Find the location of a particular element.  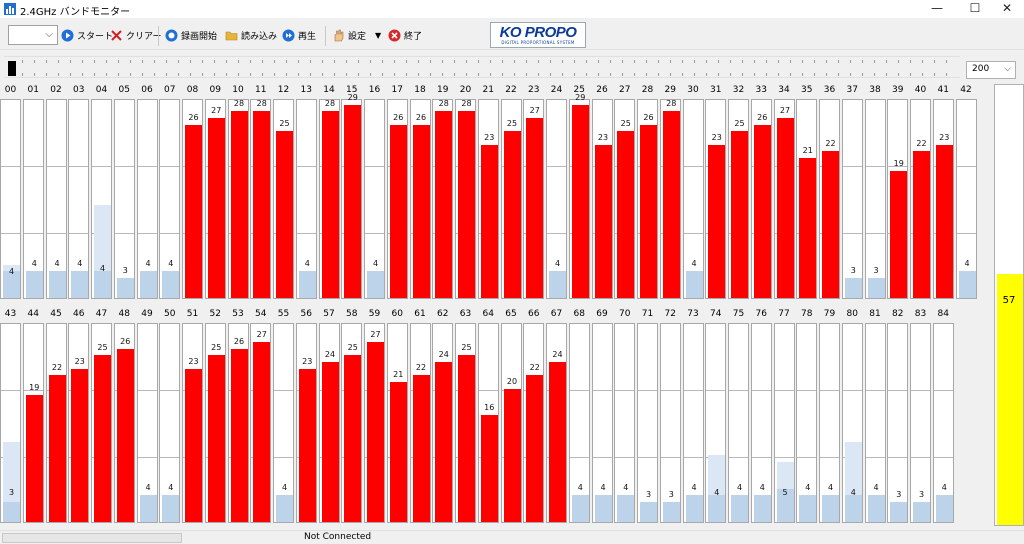

timeline-slider is located at coordinates (482, 67).